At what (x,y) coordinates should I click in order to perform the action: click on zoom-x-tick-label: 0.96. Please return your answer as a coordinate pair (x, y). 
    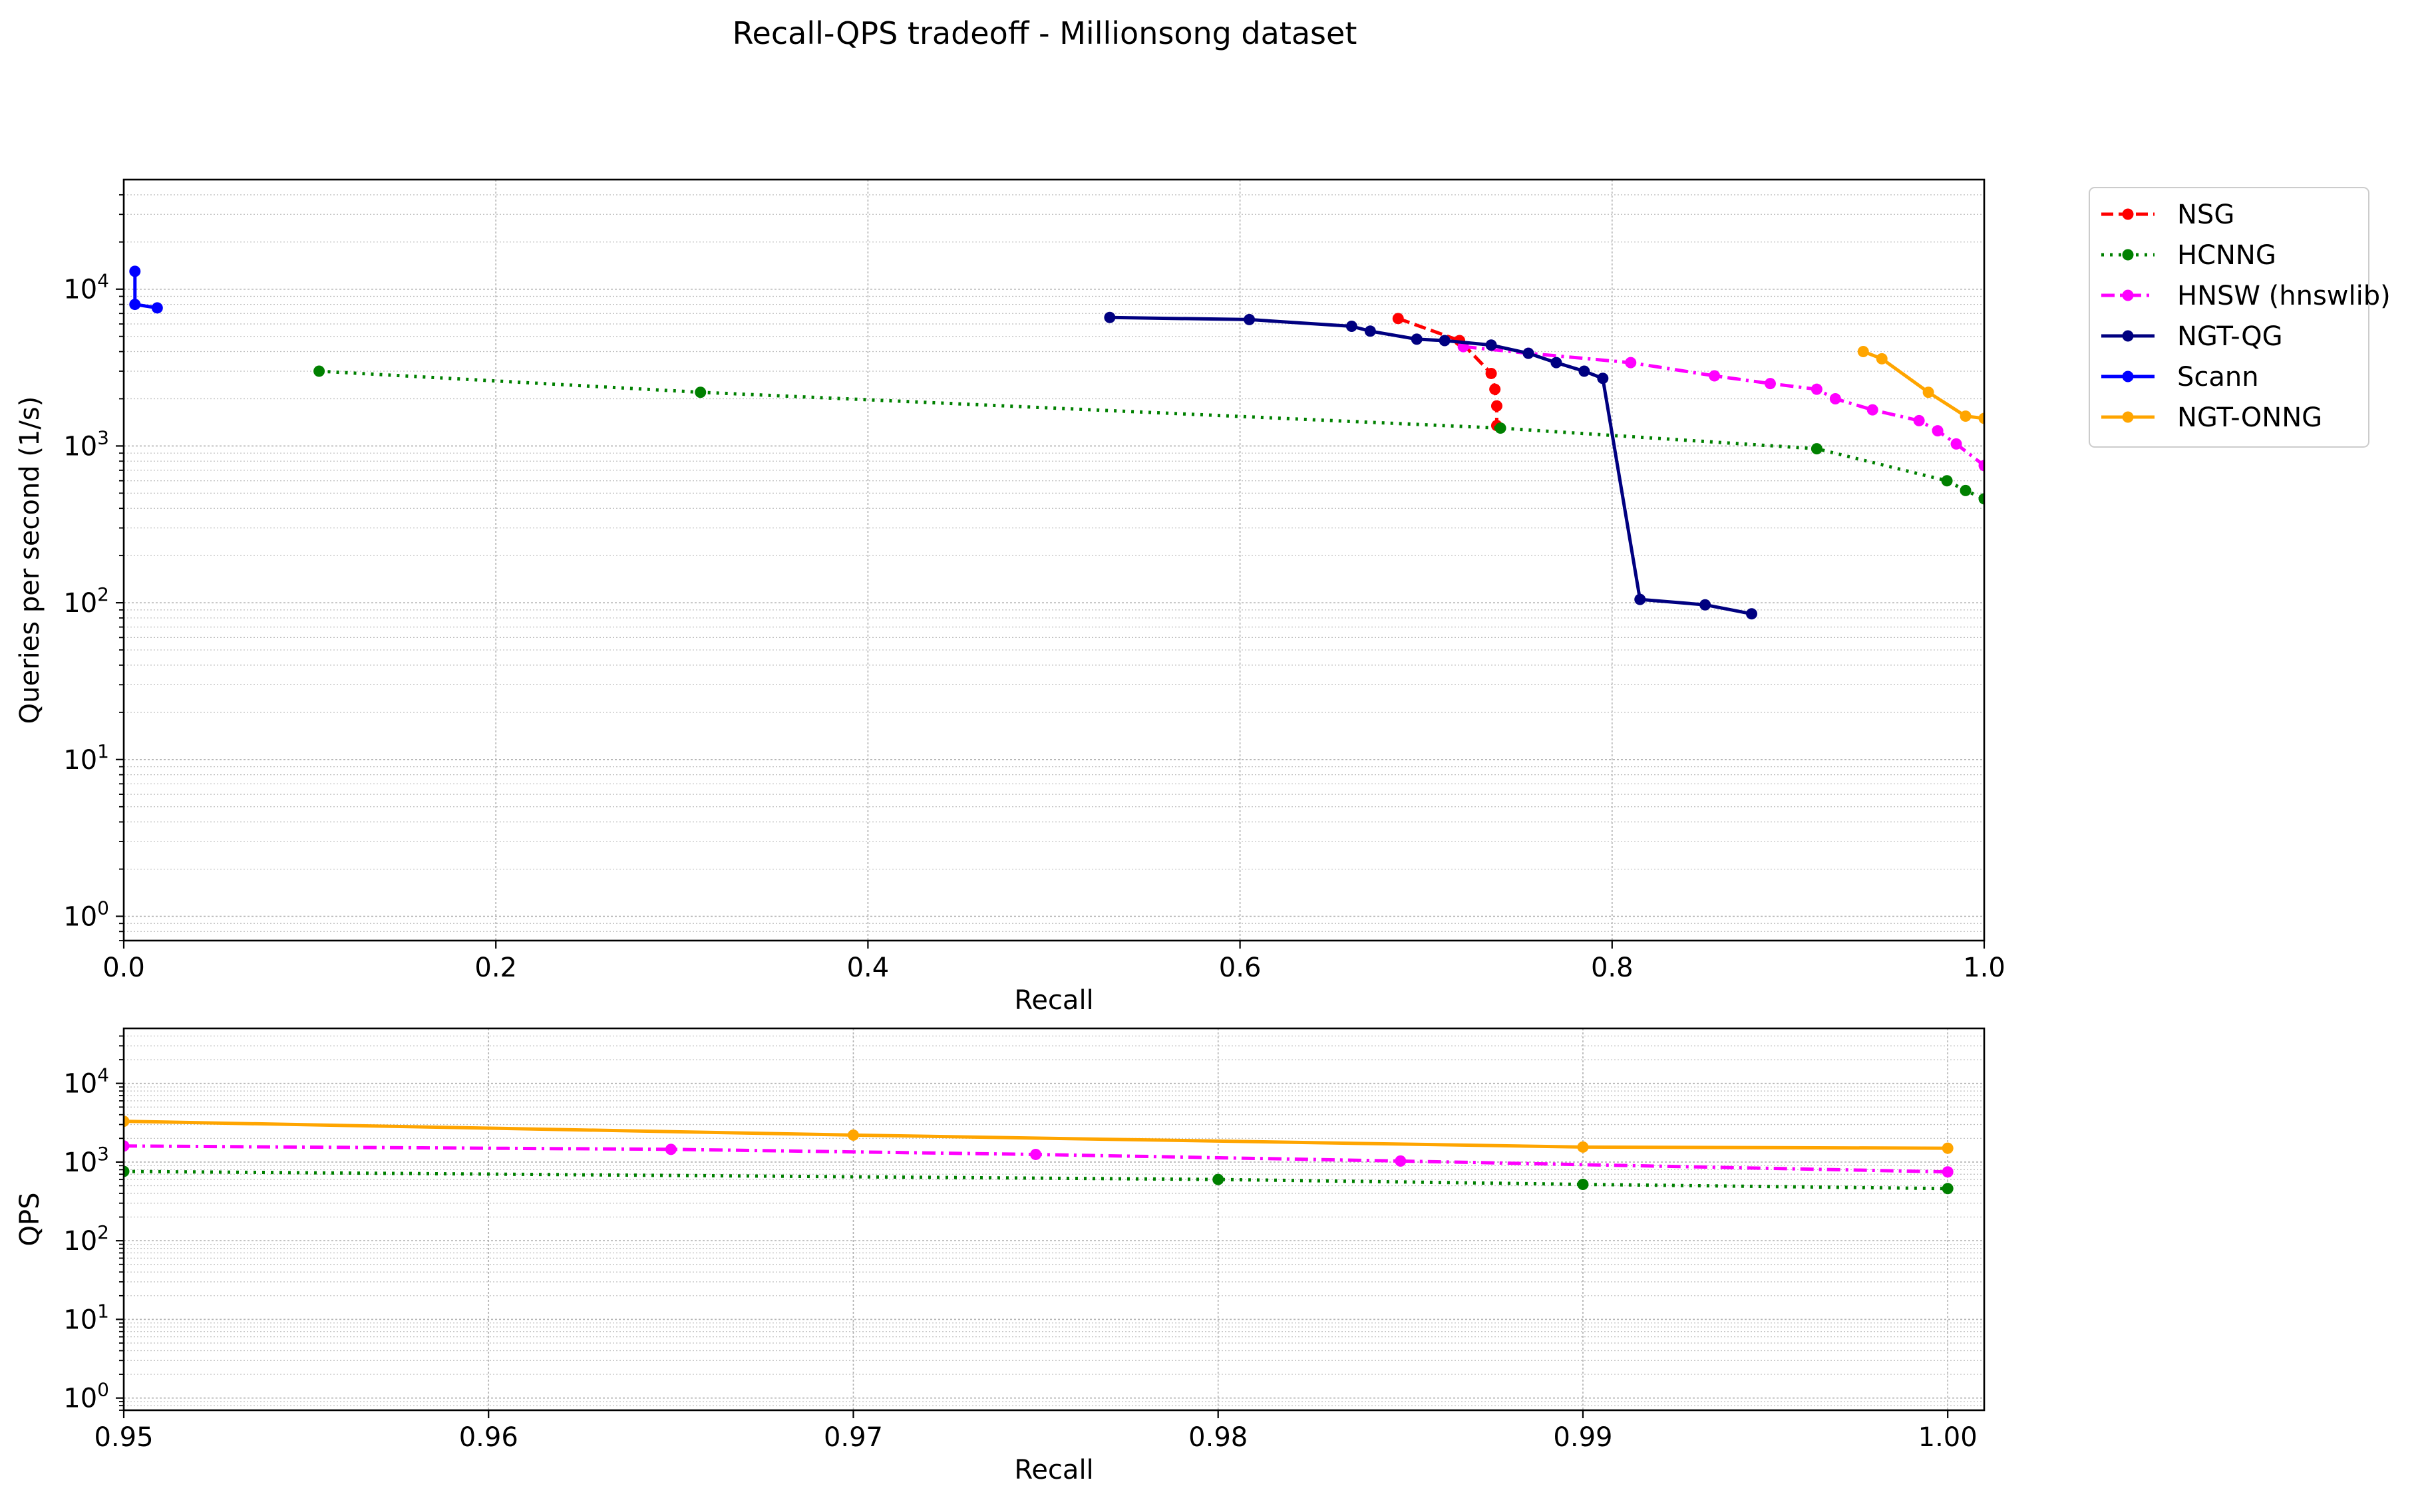
    Looking at the image, I should click on (489, 1437).